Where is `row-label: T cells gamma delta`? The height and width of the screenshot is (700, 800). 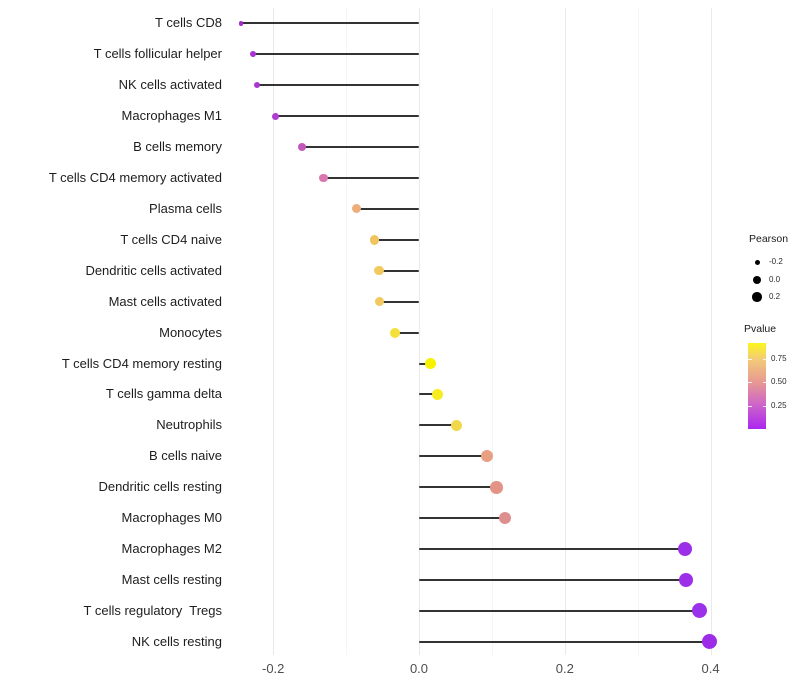
row-label: T cells gamma delta is located at coordinates (163, 394).